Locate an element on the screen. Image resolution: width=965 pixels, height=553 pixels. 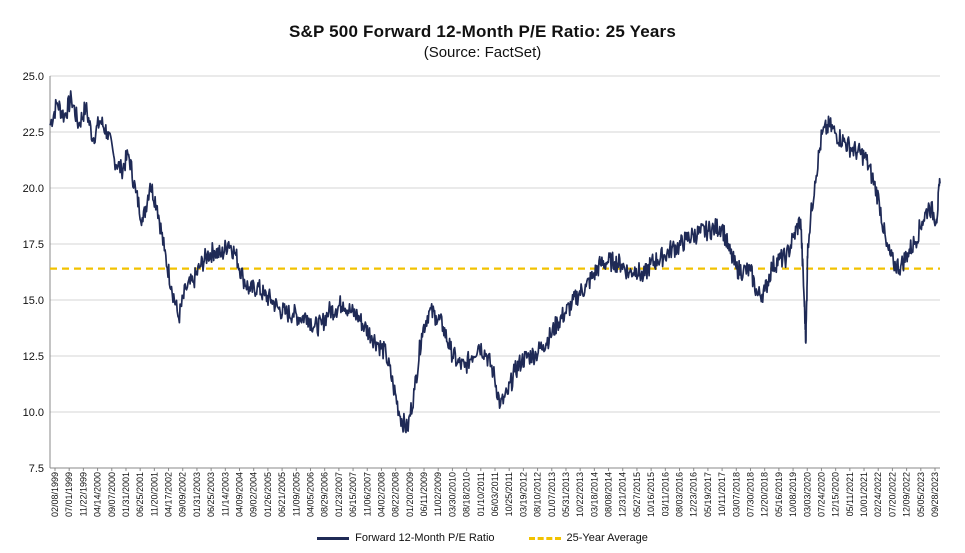
x-tick-label: 06/15/2007 is located at coordinates (353, 494).